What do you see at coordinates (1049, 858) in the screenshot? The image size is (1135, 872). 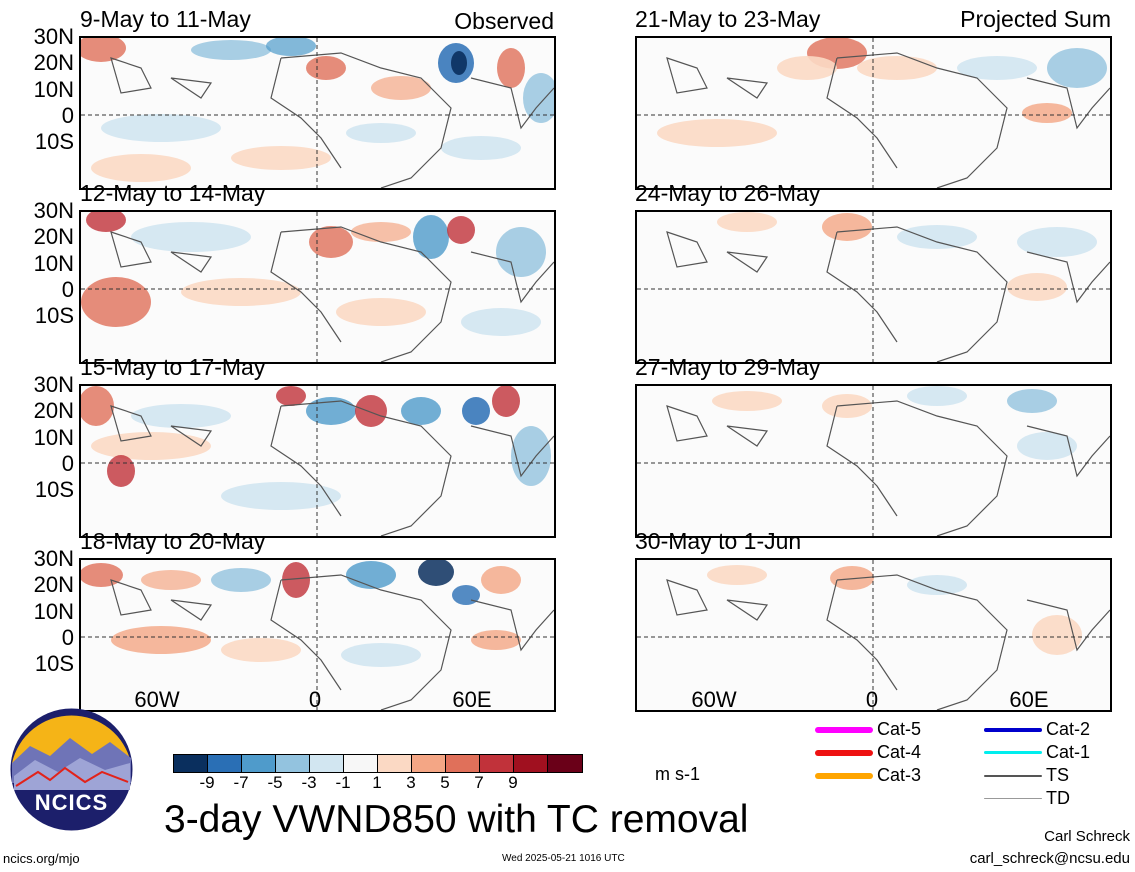 I see `author-email: carl_schreck@ncsu.edu` at bounding box center [1049, 858].